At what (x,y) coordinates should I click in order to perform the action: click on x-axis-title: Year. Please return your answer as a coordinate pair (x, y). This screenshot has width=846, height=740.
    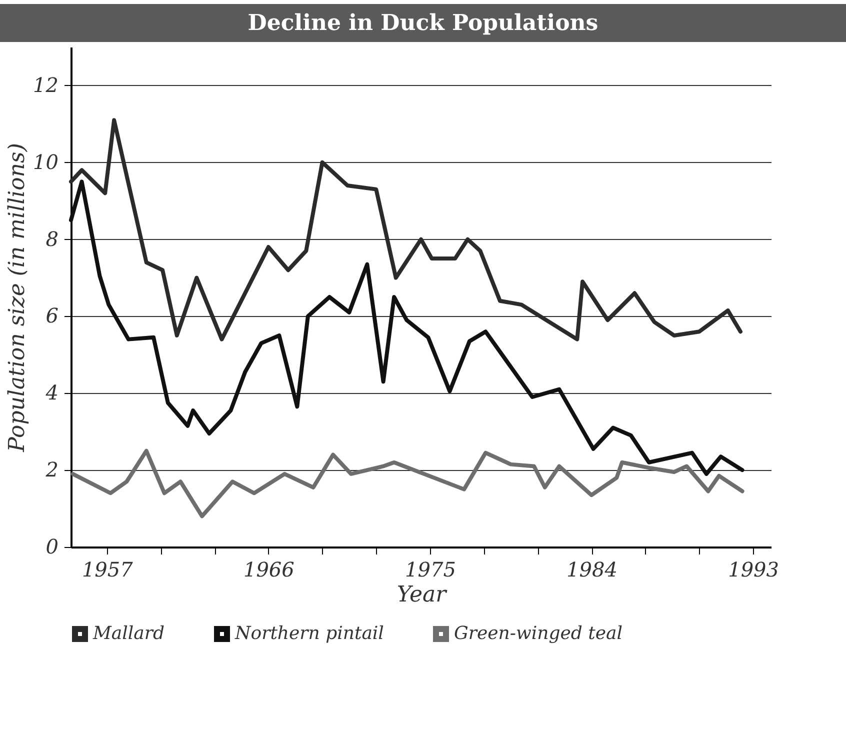
    Looking at the image, I should click on (422, 595).